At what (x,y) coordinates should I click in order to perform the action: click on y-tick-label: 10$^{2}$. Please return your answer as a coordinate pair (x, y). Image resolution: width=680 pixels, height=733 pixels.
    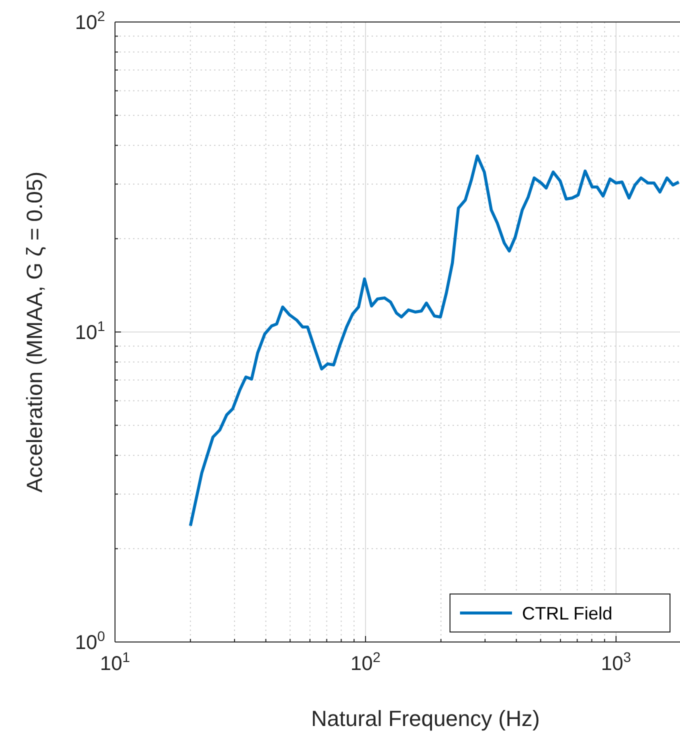
    Looking at the image, I should click on (90, 21).